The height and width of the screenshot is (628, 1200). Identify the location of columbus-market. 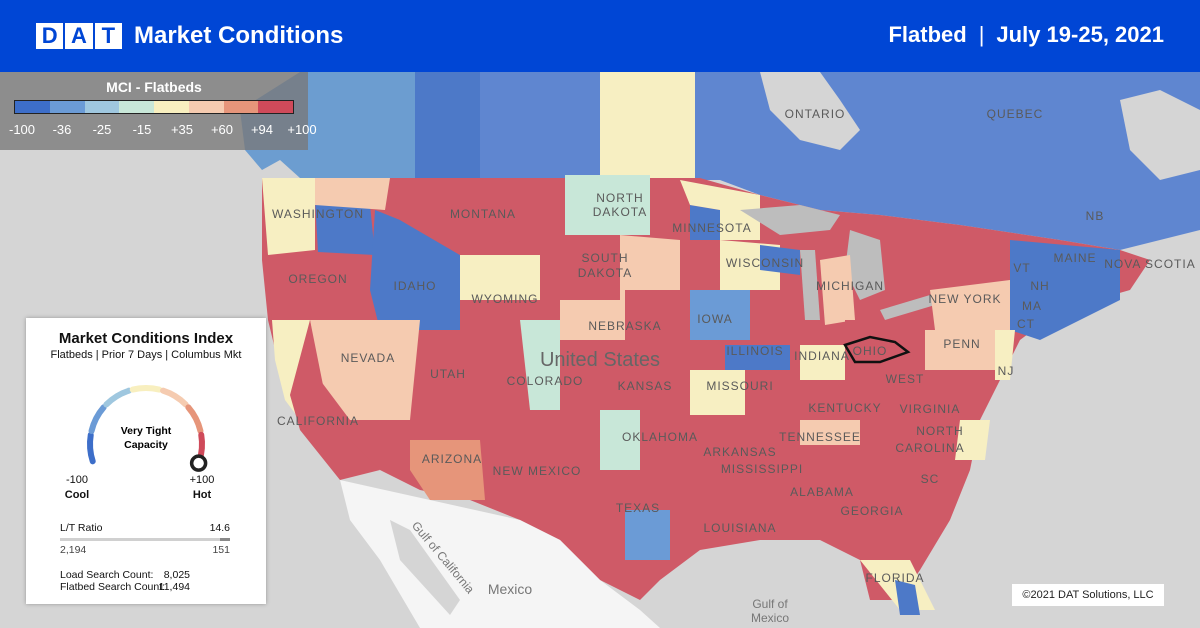
(877, 349).